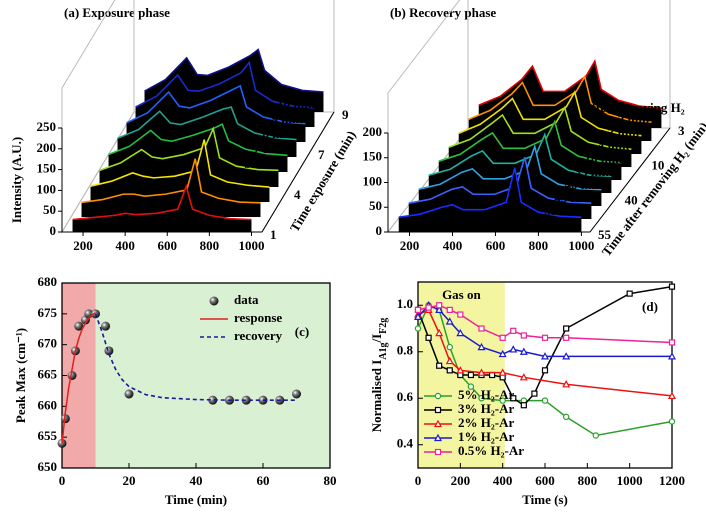  Describe the element at coordinates (605, 234) in the screenshot. I see `depth-tick-label: 55` at that location.